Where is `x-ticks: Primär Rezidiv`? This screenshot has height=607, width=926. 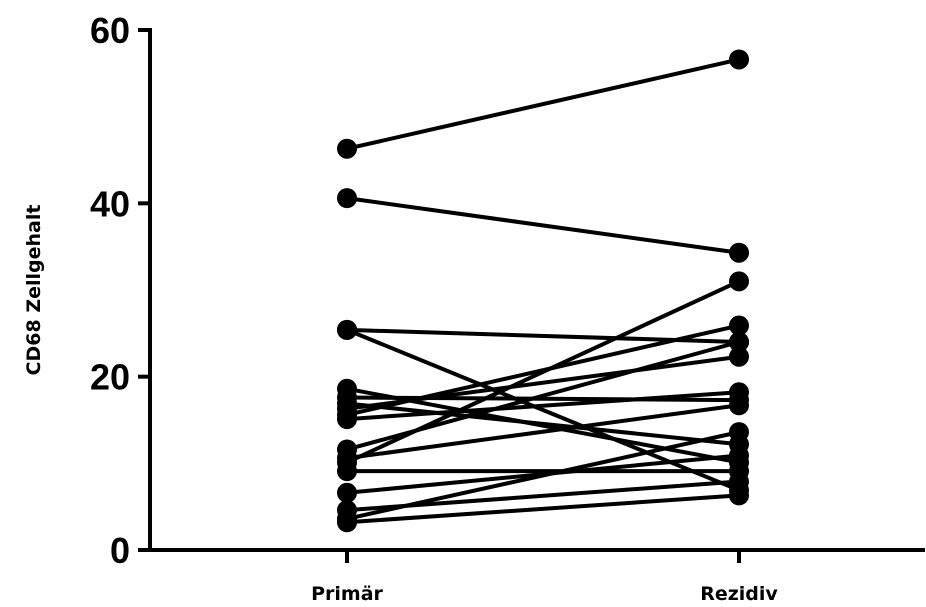
x-ticks: Primär Rezidiv is located at coordinates (544, 577).